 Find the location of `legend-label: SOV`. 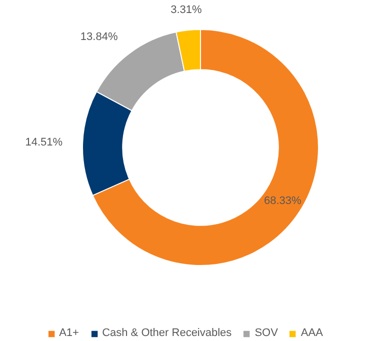

legend-label: SOV is located at coordinates (266, 333).